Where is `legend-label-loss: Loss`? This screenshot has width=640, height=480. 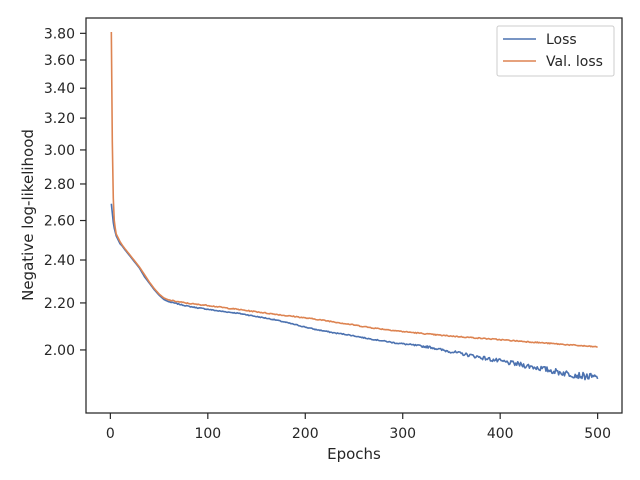
legend-label-loss: Loss is located at coordinates (561, 40).